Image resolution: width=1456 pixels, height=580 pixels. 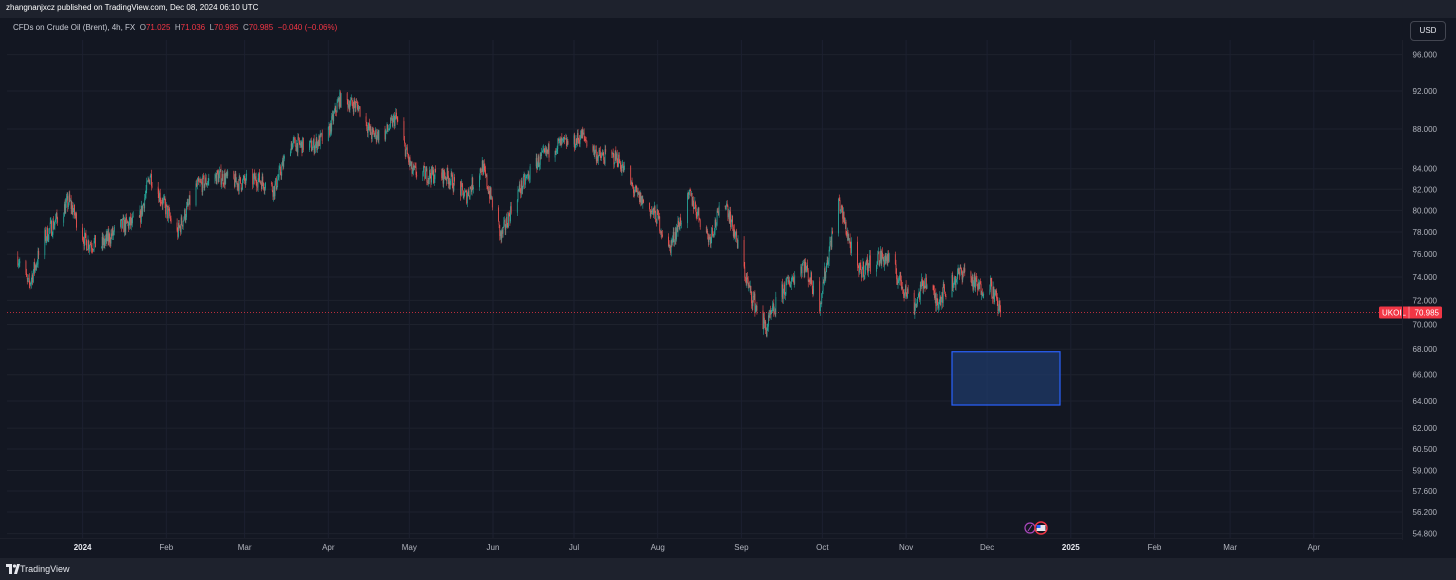 What do you see at coordinates (177, 27) in the screenshot?
I see `high-label: H` at bounding box center [177, 27].